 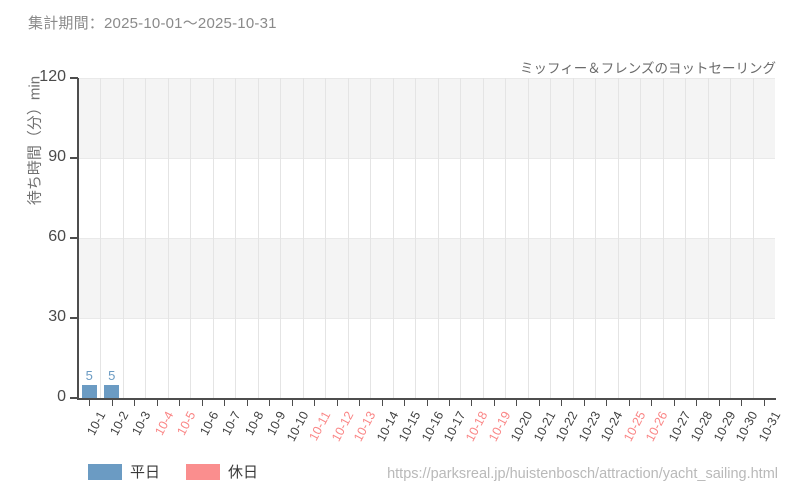 What do you see at coordinates (57, 316) in the screenshot?
I see `y-tick-label: 30` at bounding box center [57, 316].